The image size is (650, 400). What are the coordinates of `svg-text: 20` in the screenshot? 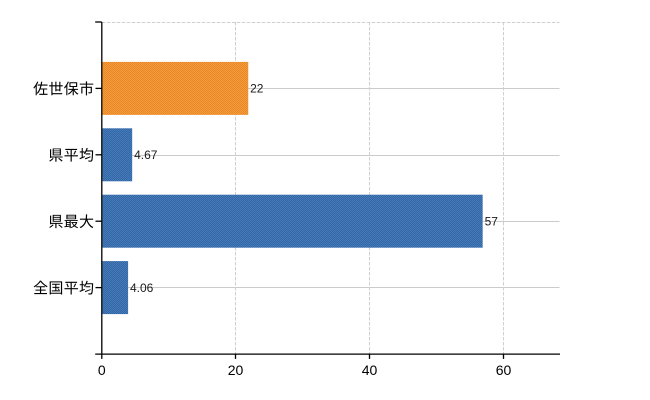 It's located at (236, 370).